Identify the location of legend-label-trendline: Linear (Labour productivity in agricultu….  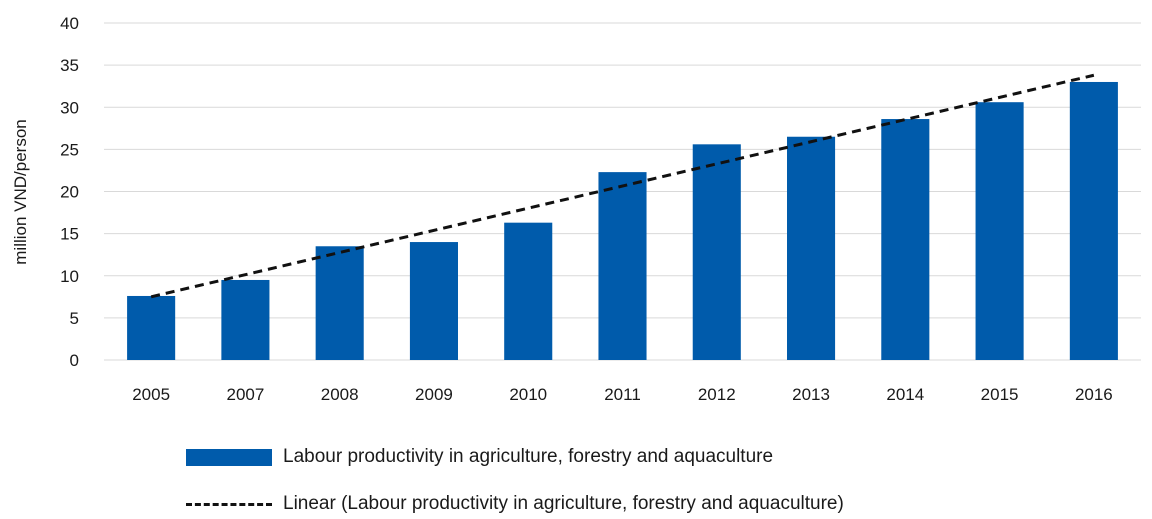
(563, 503).